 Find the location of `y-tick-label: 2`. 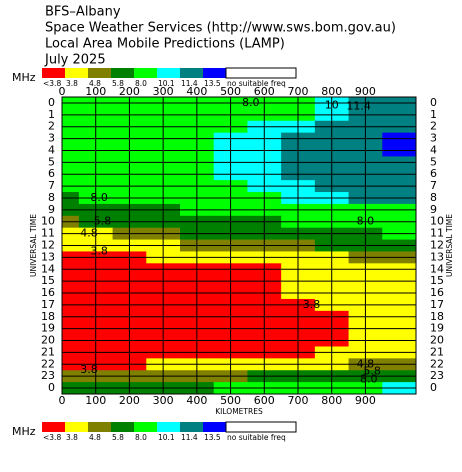

y-tick-label: 2 is located at coordinates (433, 126).